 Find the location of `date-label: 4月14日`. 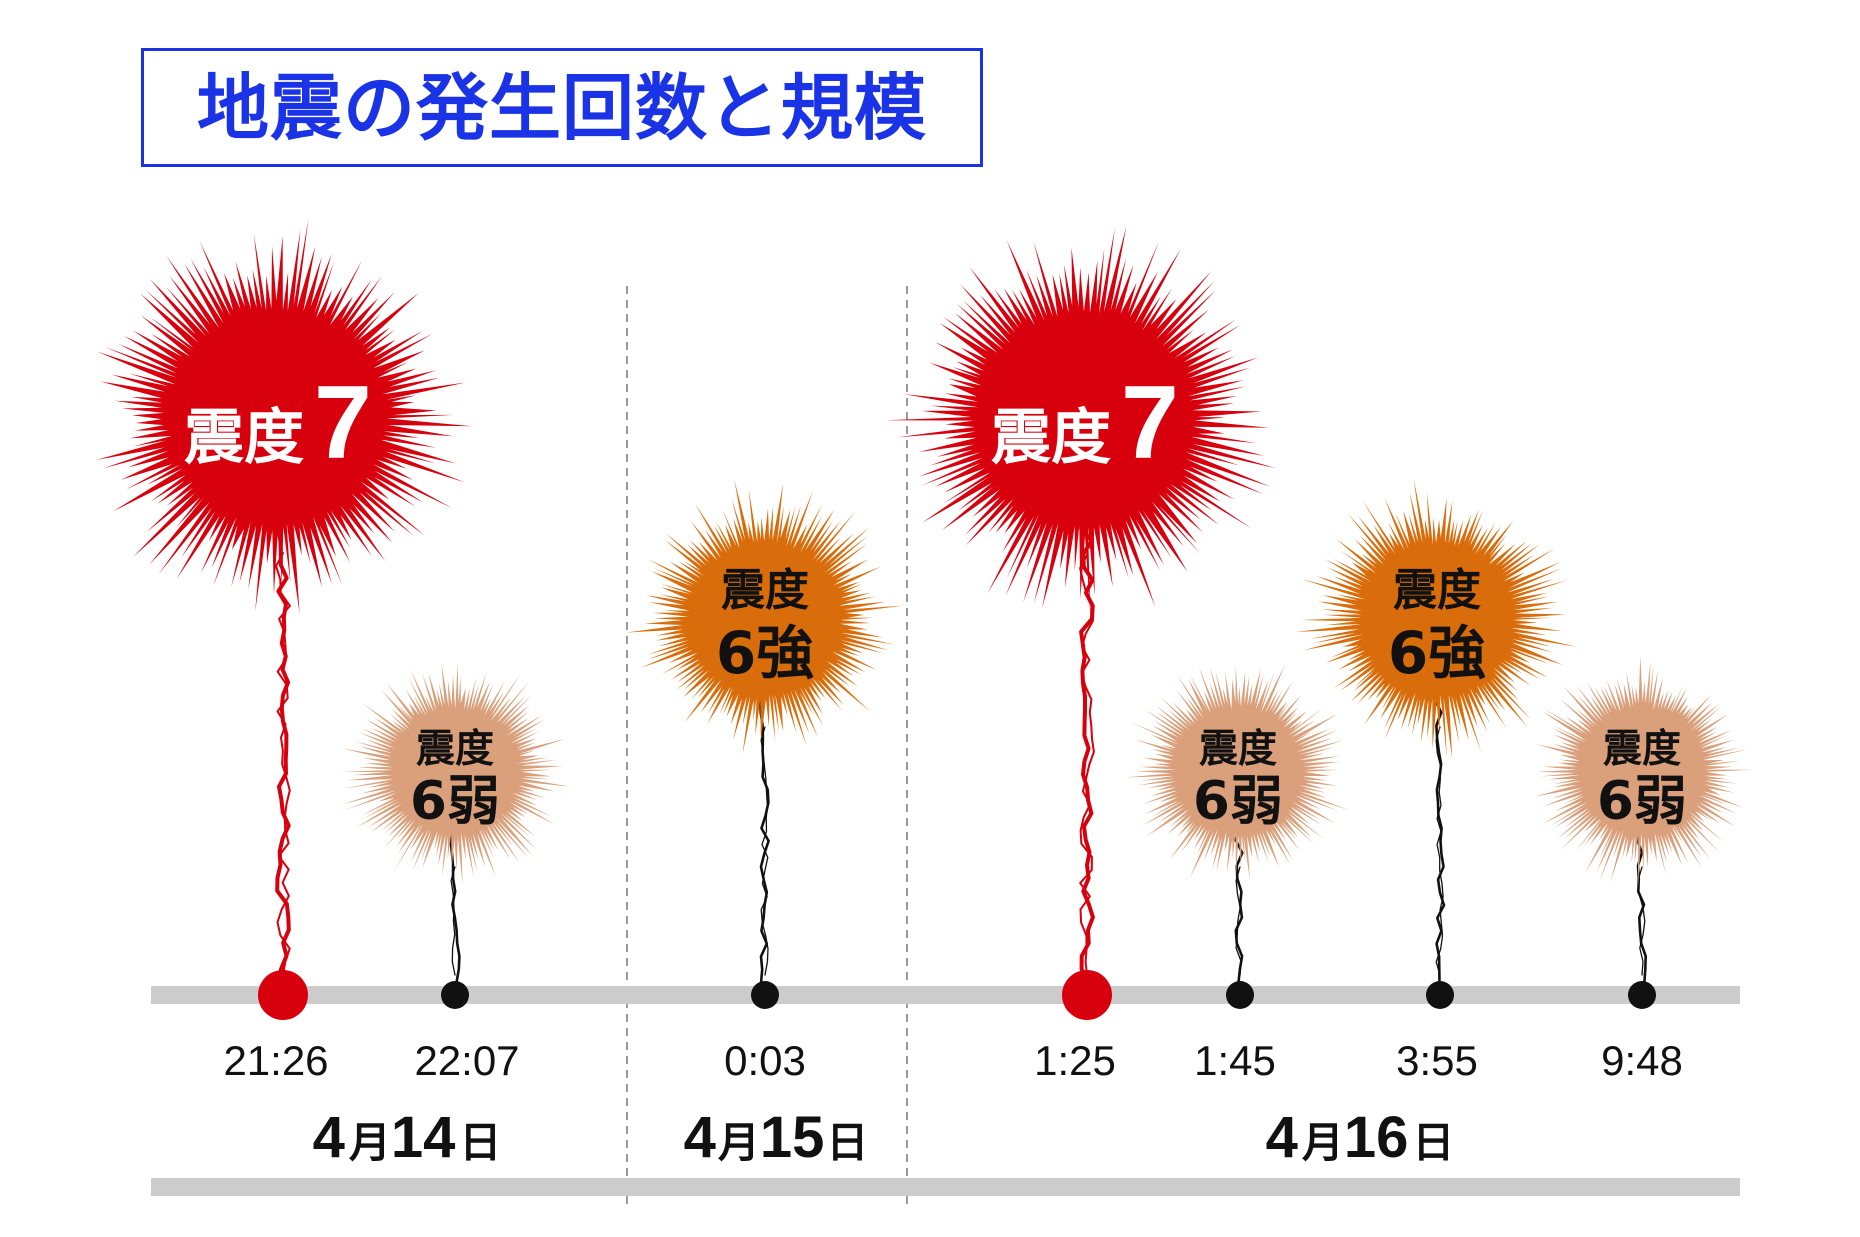

date-label: 4月14日 is located at coordinates (407, 1137).